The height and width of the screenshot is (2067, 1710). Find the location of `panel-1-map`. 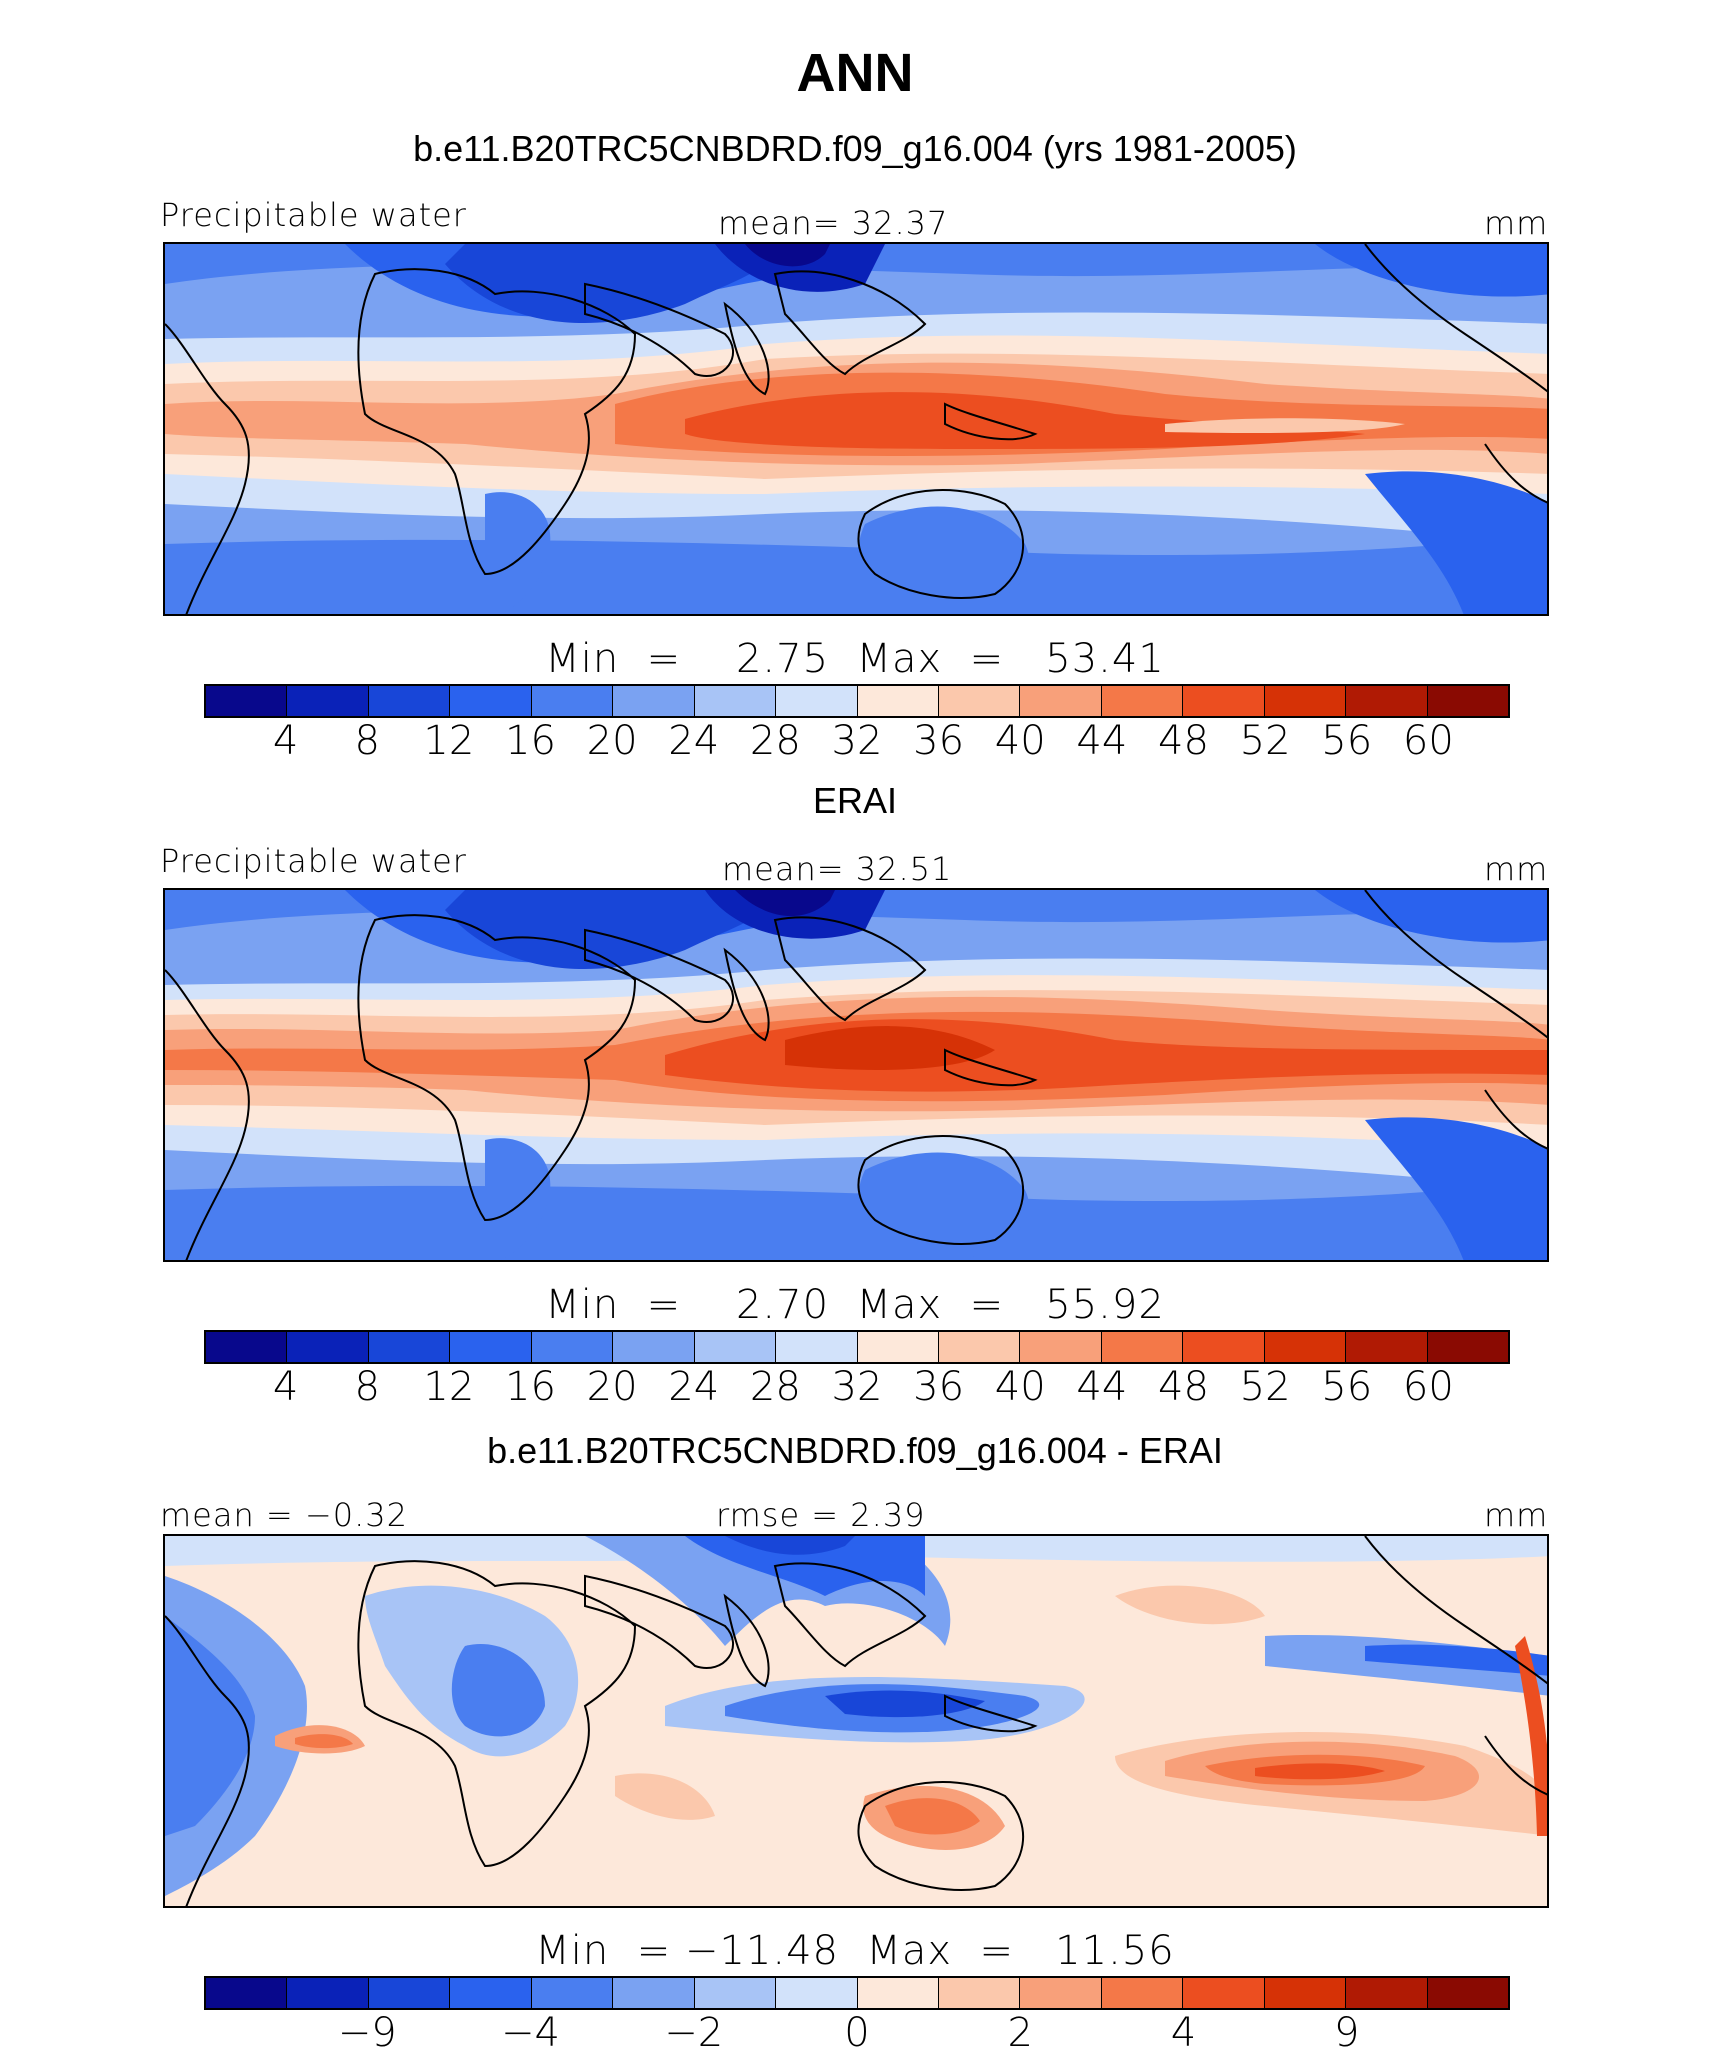

panel-1-map is located at coordinates (856, 429).